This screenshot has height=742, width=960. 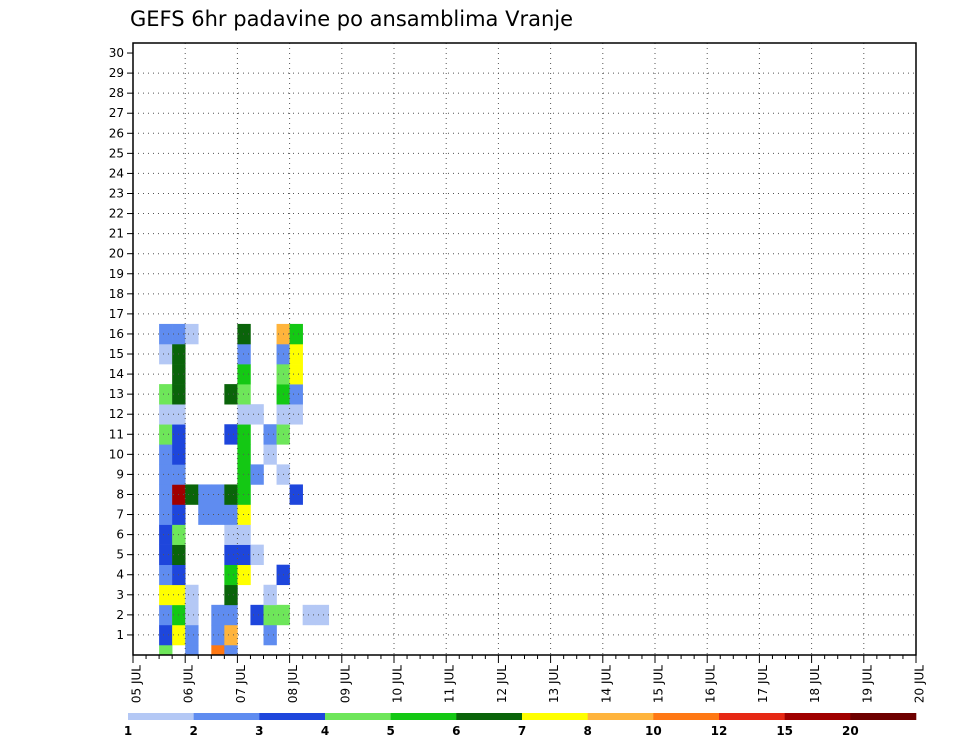 I want to click on y-tick-label: 18, so click(x=116, y=294).